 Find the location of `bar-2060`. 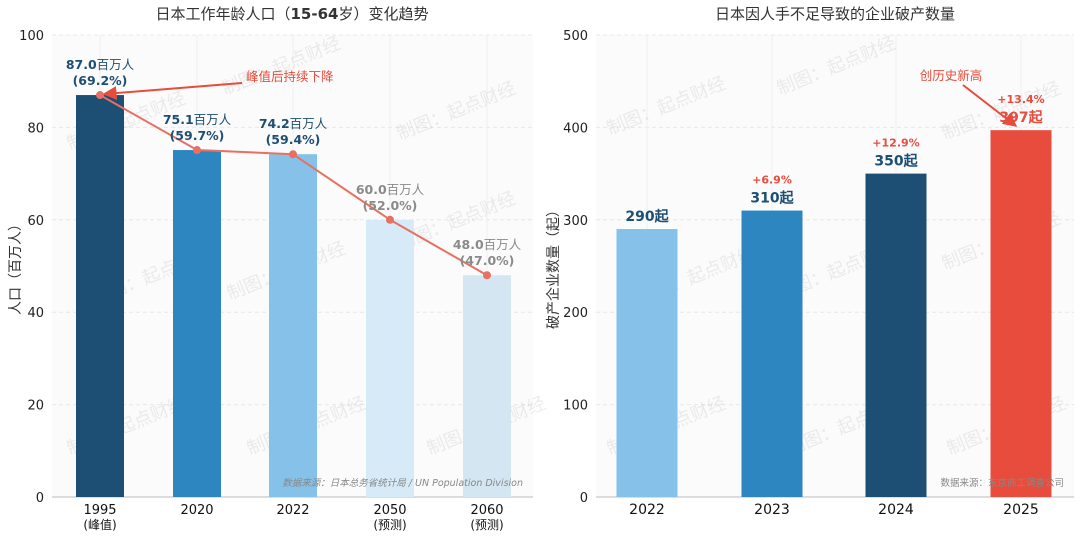

bar-2060 is located at coordinates (487, 386).